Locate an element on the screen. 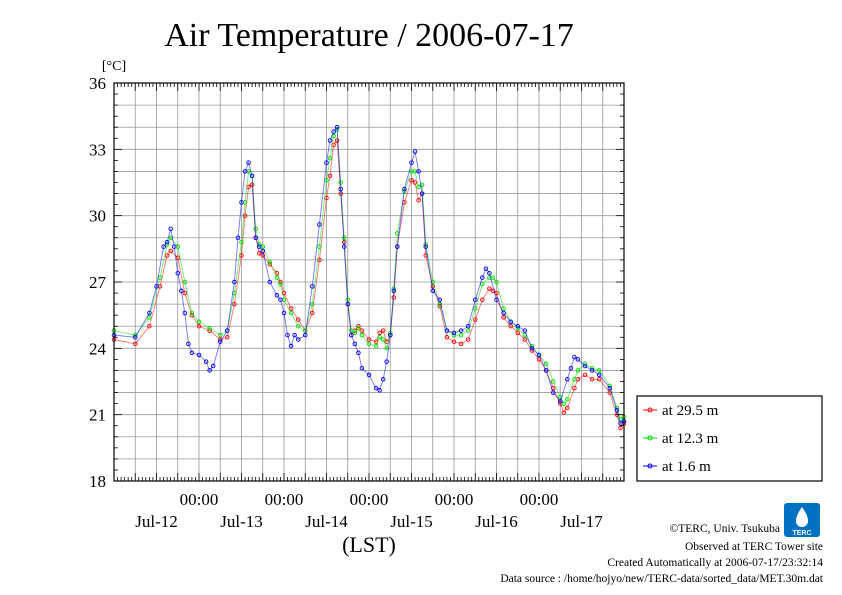 Image resolution: width=842 pixels, height=595 pixels. x-tick-date-label: Jul-12 is located at coordinates (156, 521).